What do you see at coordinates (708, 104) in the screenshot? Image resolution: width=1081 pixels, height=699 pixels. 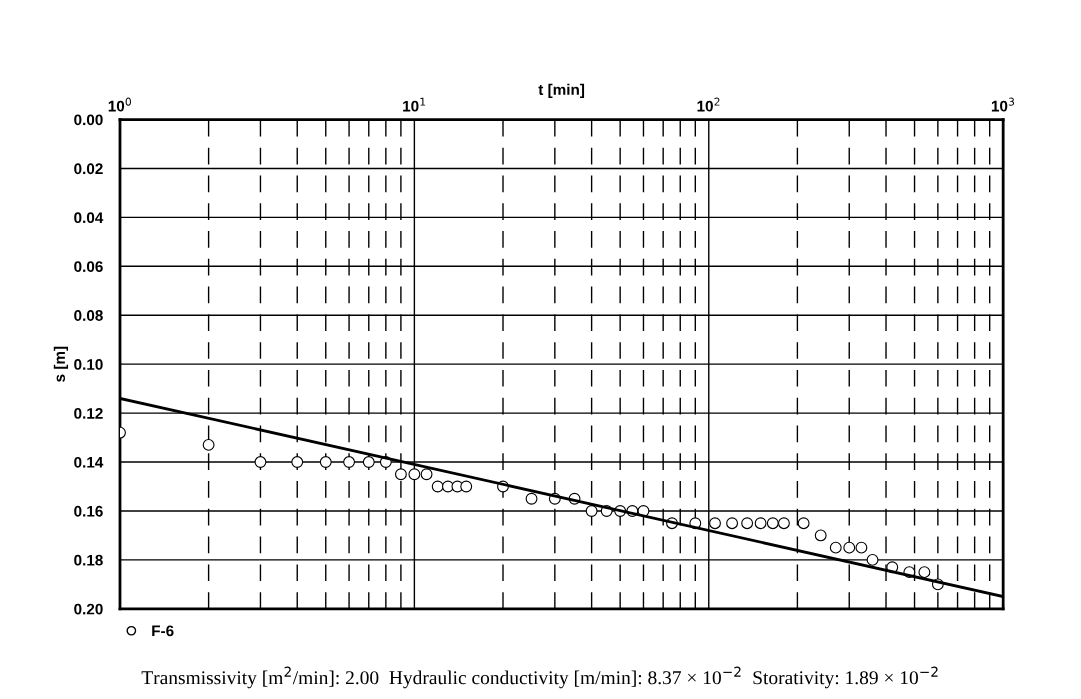 I see `x-tick-label: 10$^{2}$` at bounding box center [708, 104].